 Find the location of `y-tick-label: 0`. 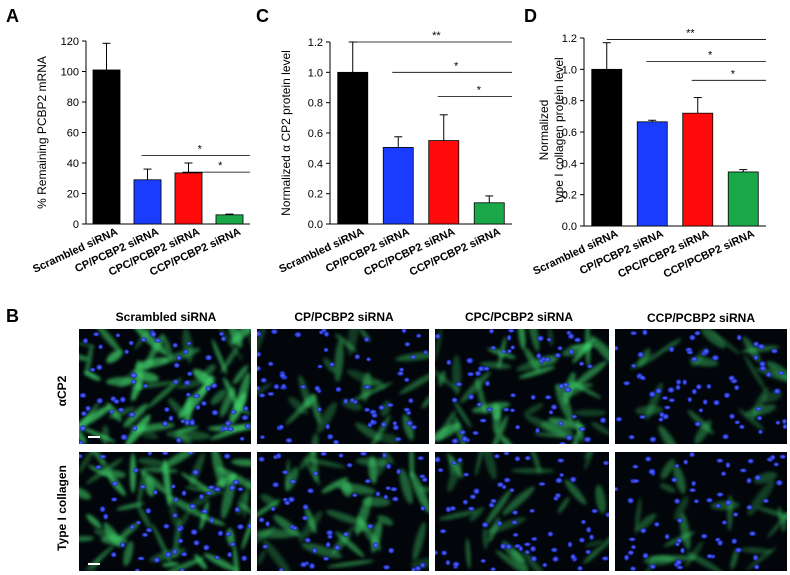

y-tick-label: 0 is located at coordinates (76, 225).